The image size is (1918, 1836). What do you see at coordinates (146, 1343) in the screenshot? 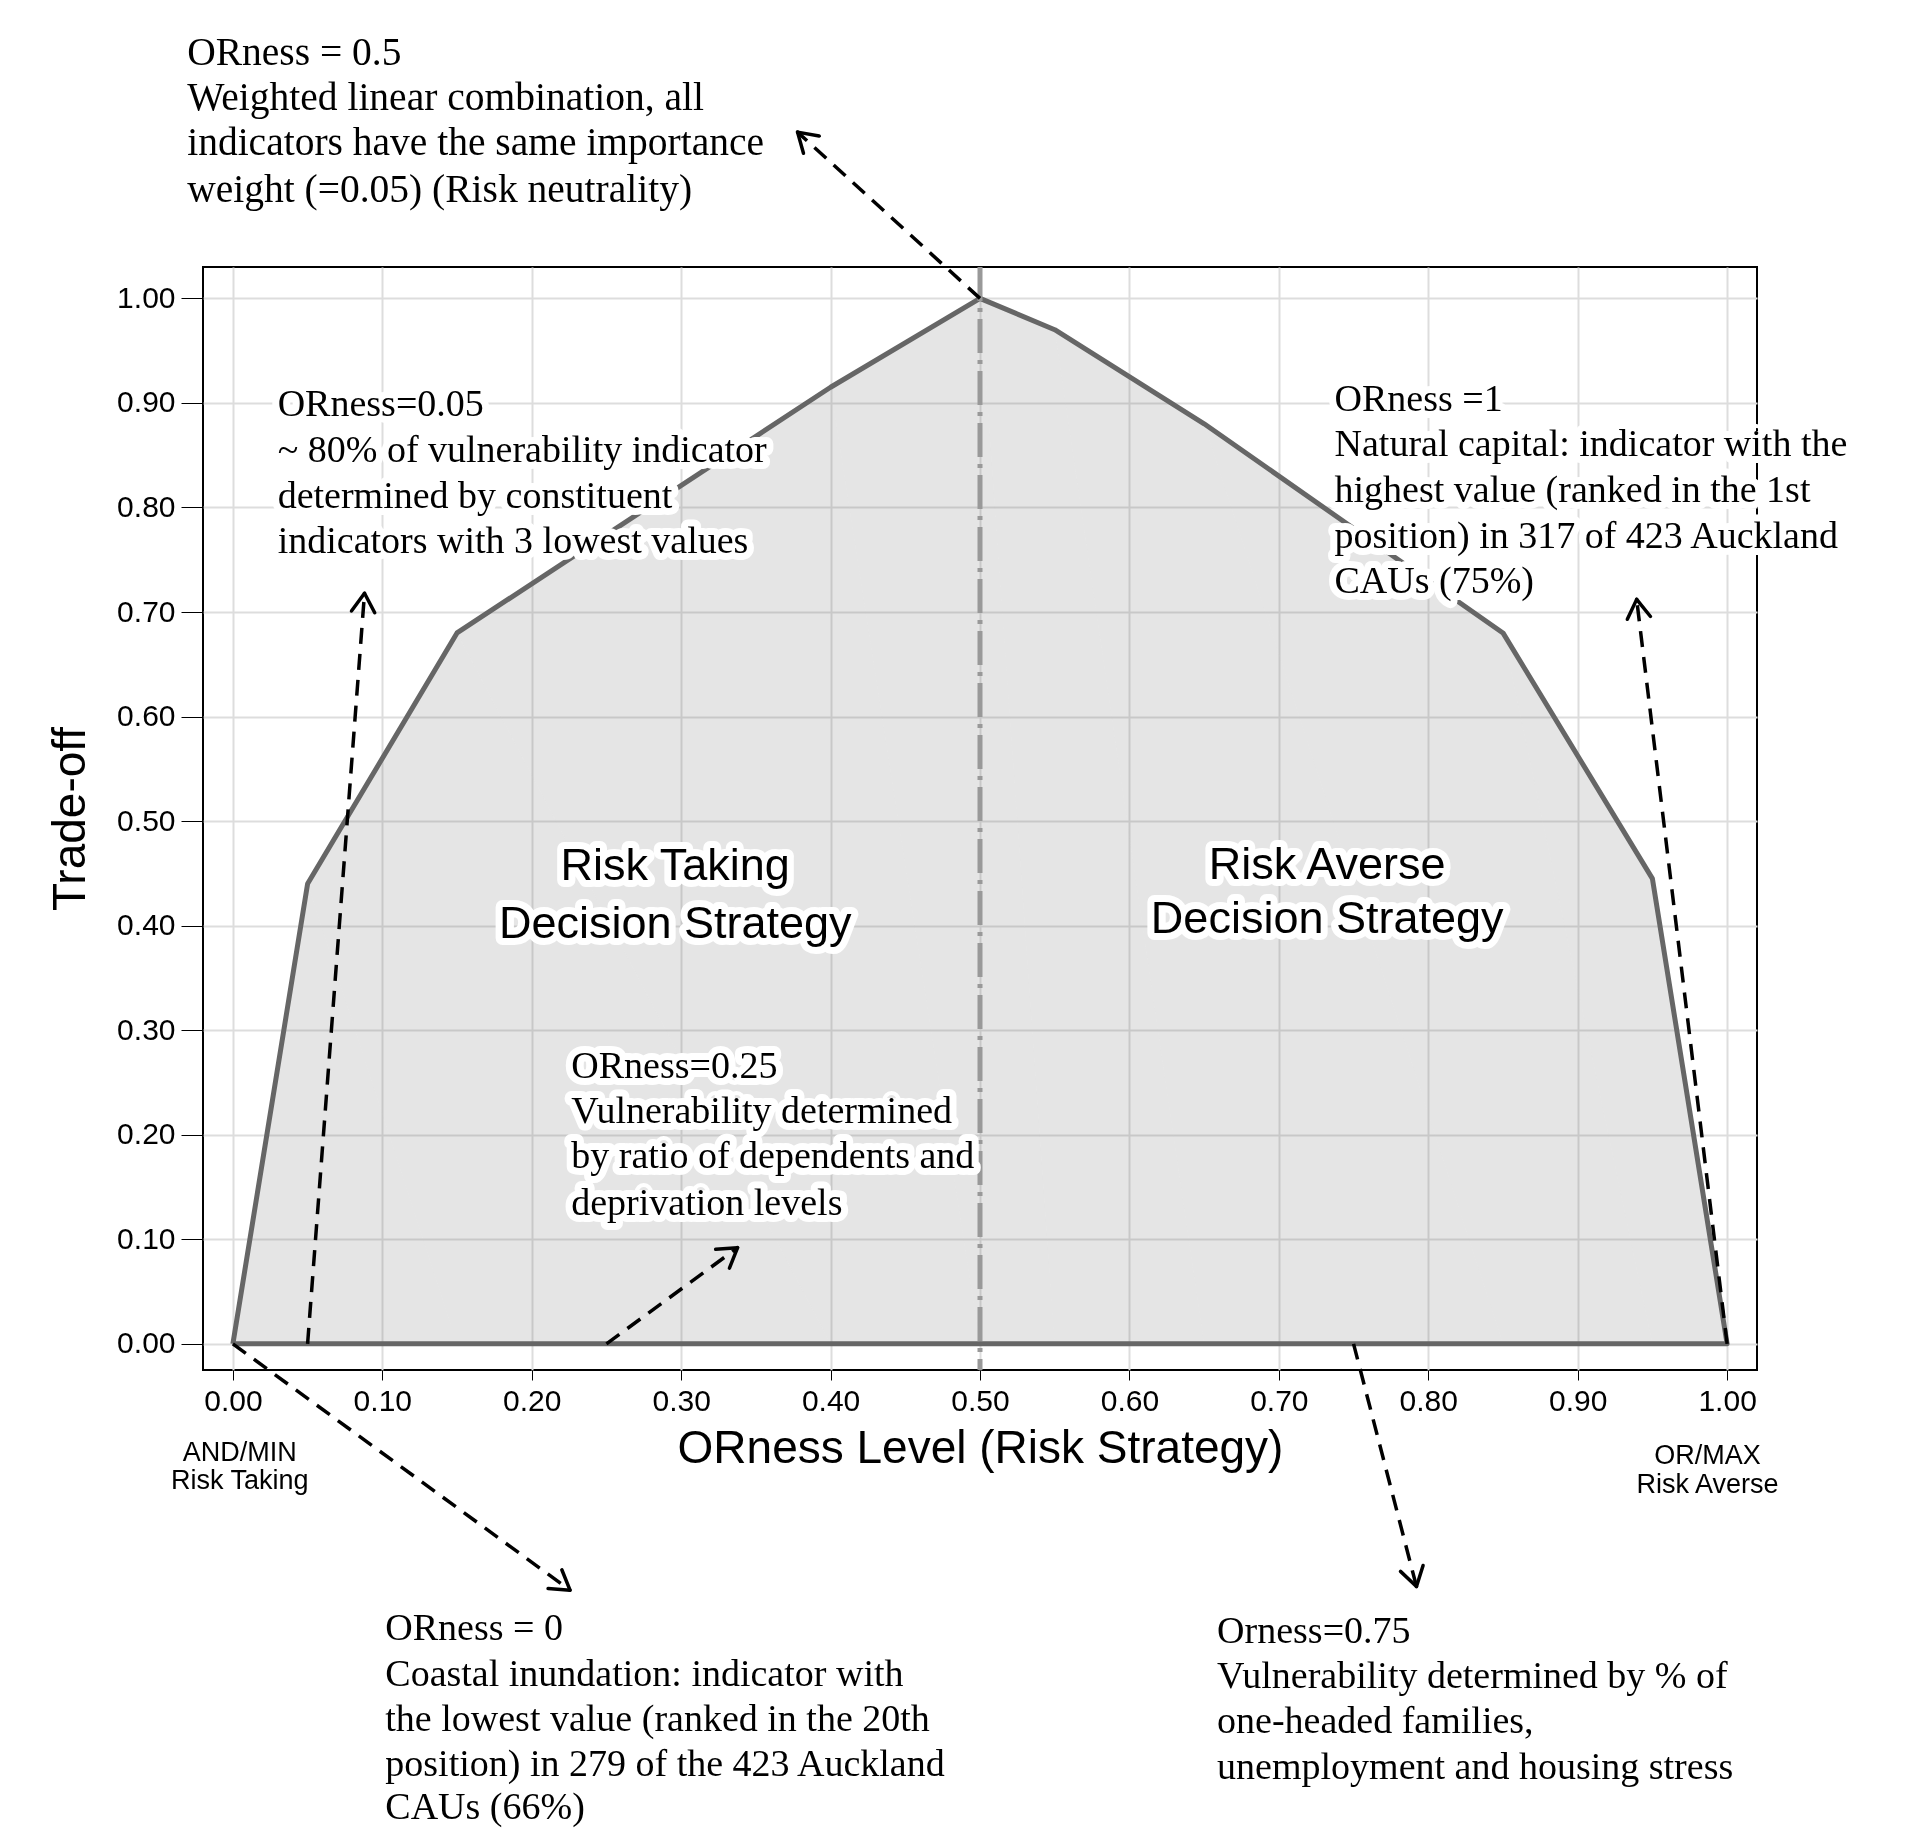
I see `y-tick-label: 0.00` at bounding box center [146, 1343].